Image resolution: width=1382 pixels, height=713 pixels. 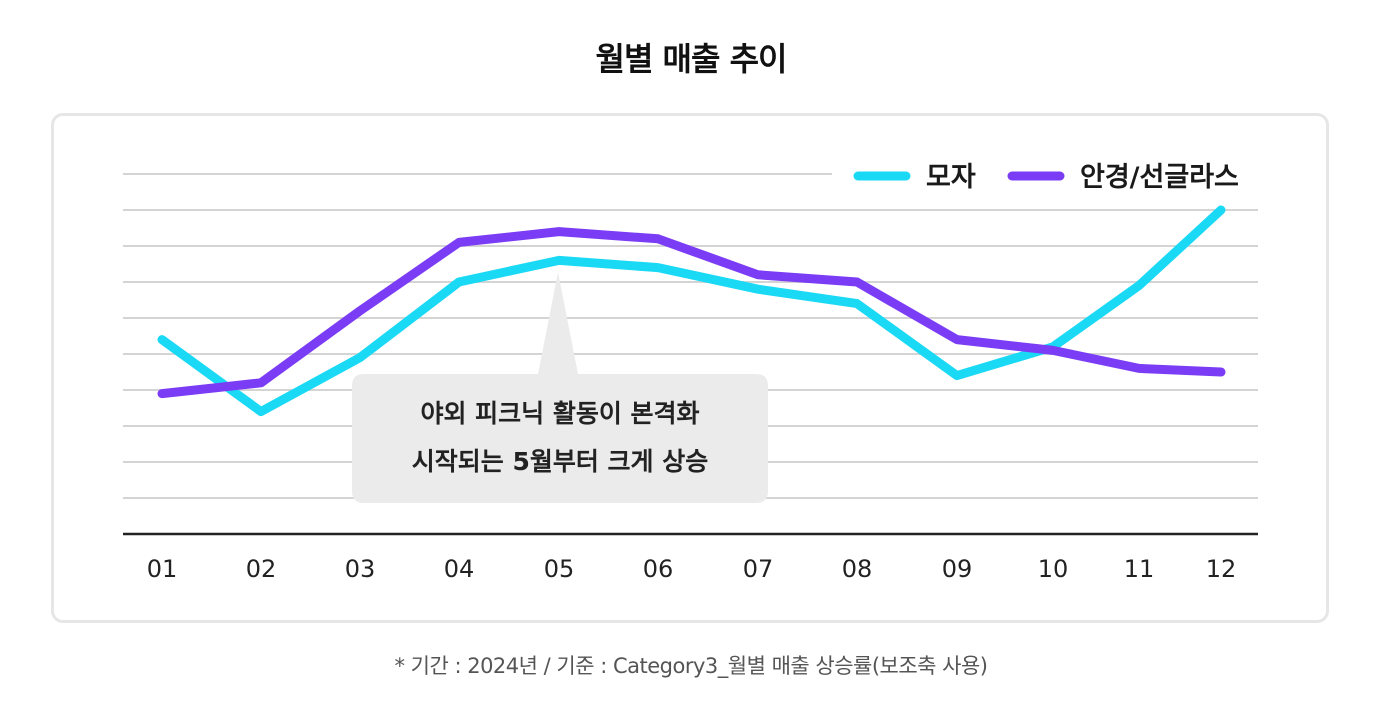 What do you see at coordinates (658, 569) in the screenshot?
I see `x-tick-label: 06` at bounding box center [658, 569].